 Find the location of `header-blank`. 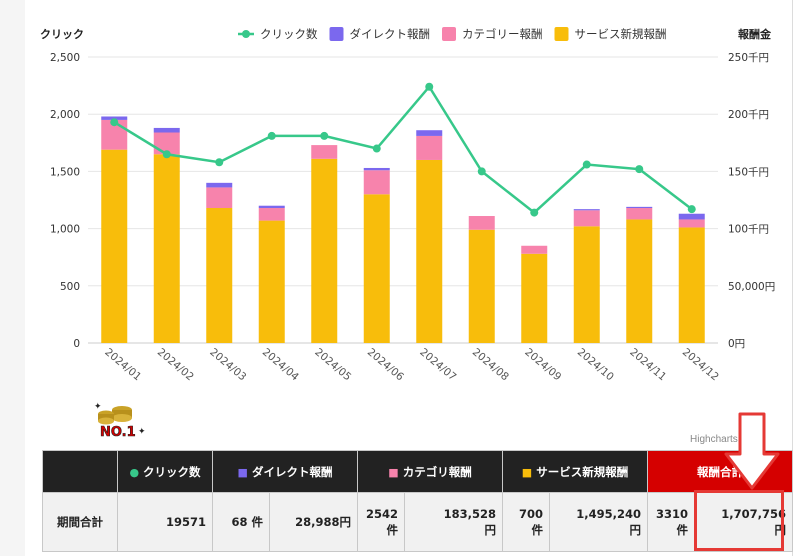

header-blank is located at coordinates (80, 471).